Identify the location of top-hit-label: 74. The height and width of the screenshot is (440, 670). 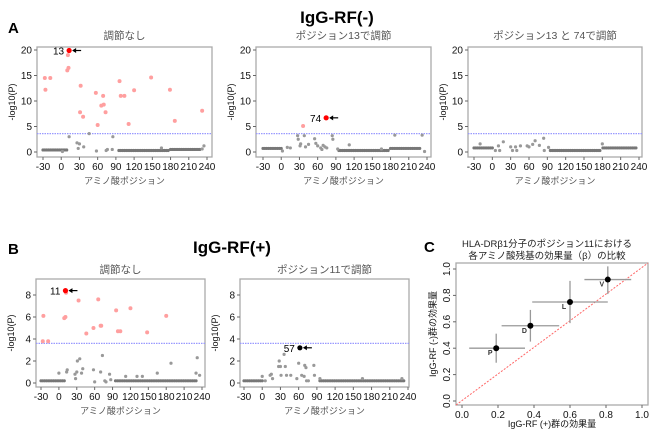
(316, 119).